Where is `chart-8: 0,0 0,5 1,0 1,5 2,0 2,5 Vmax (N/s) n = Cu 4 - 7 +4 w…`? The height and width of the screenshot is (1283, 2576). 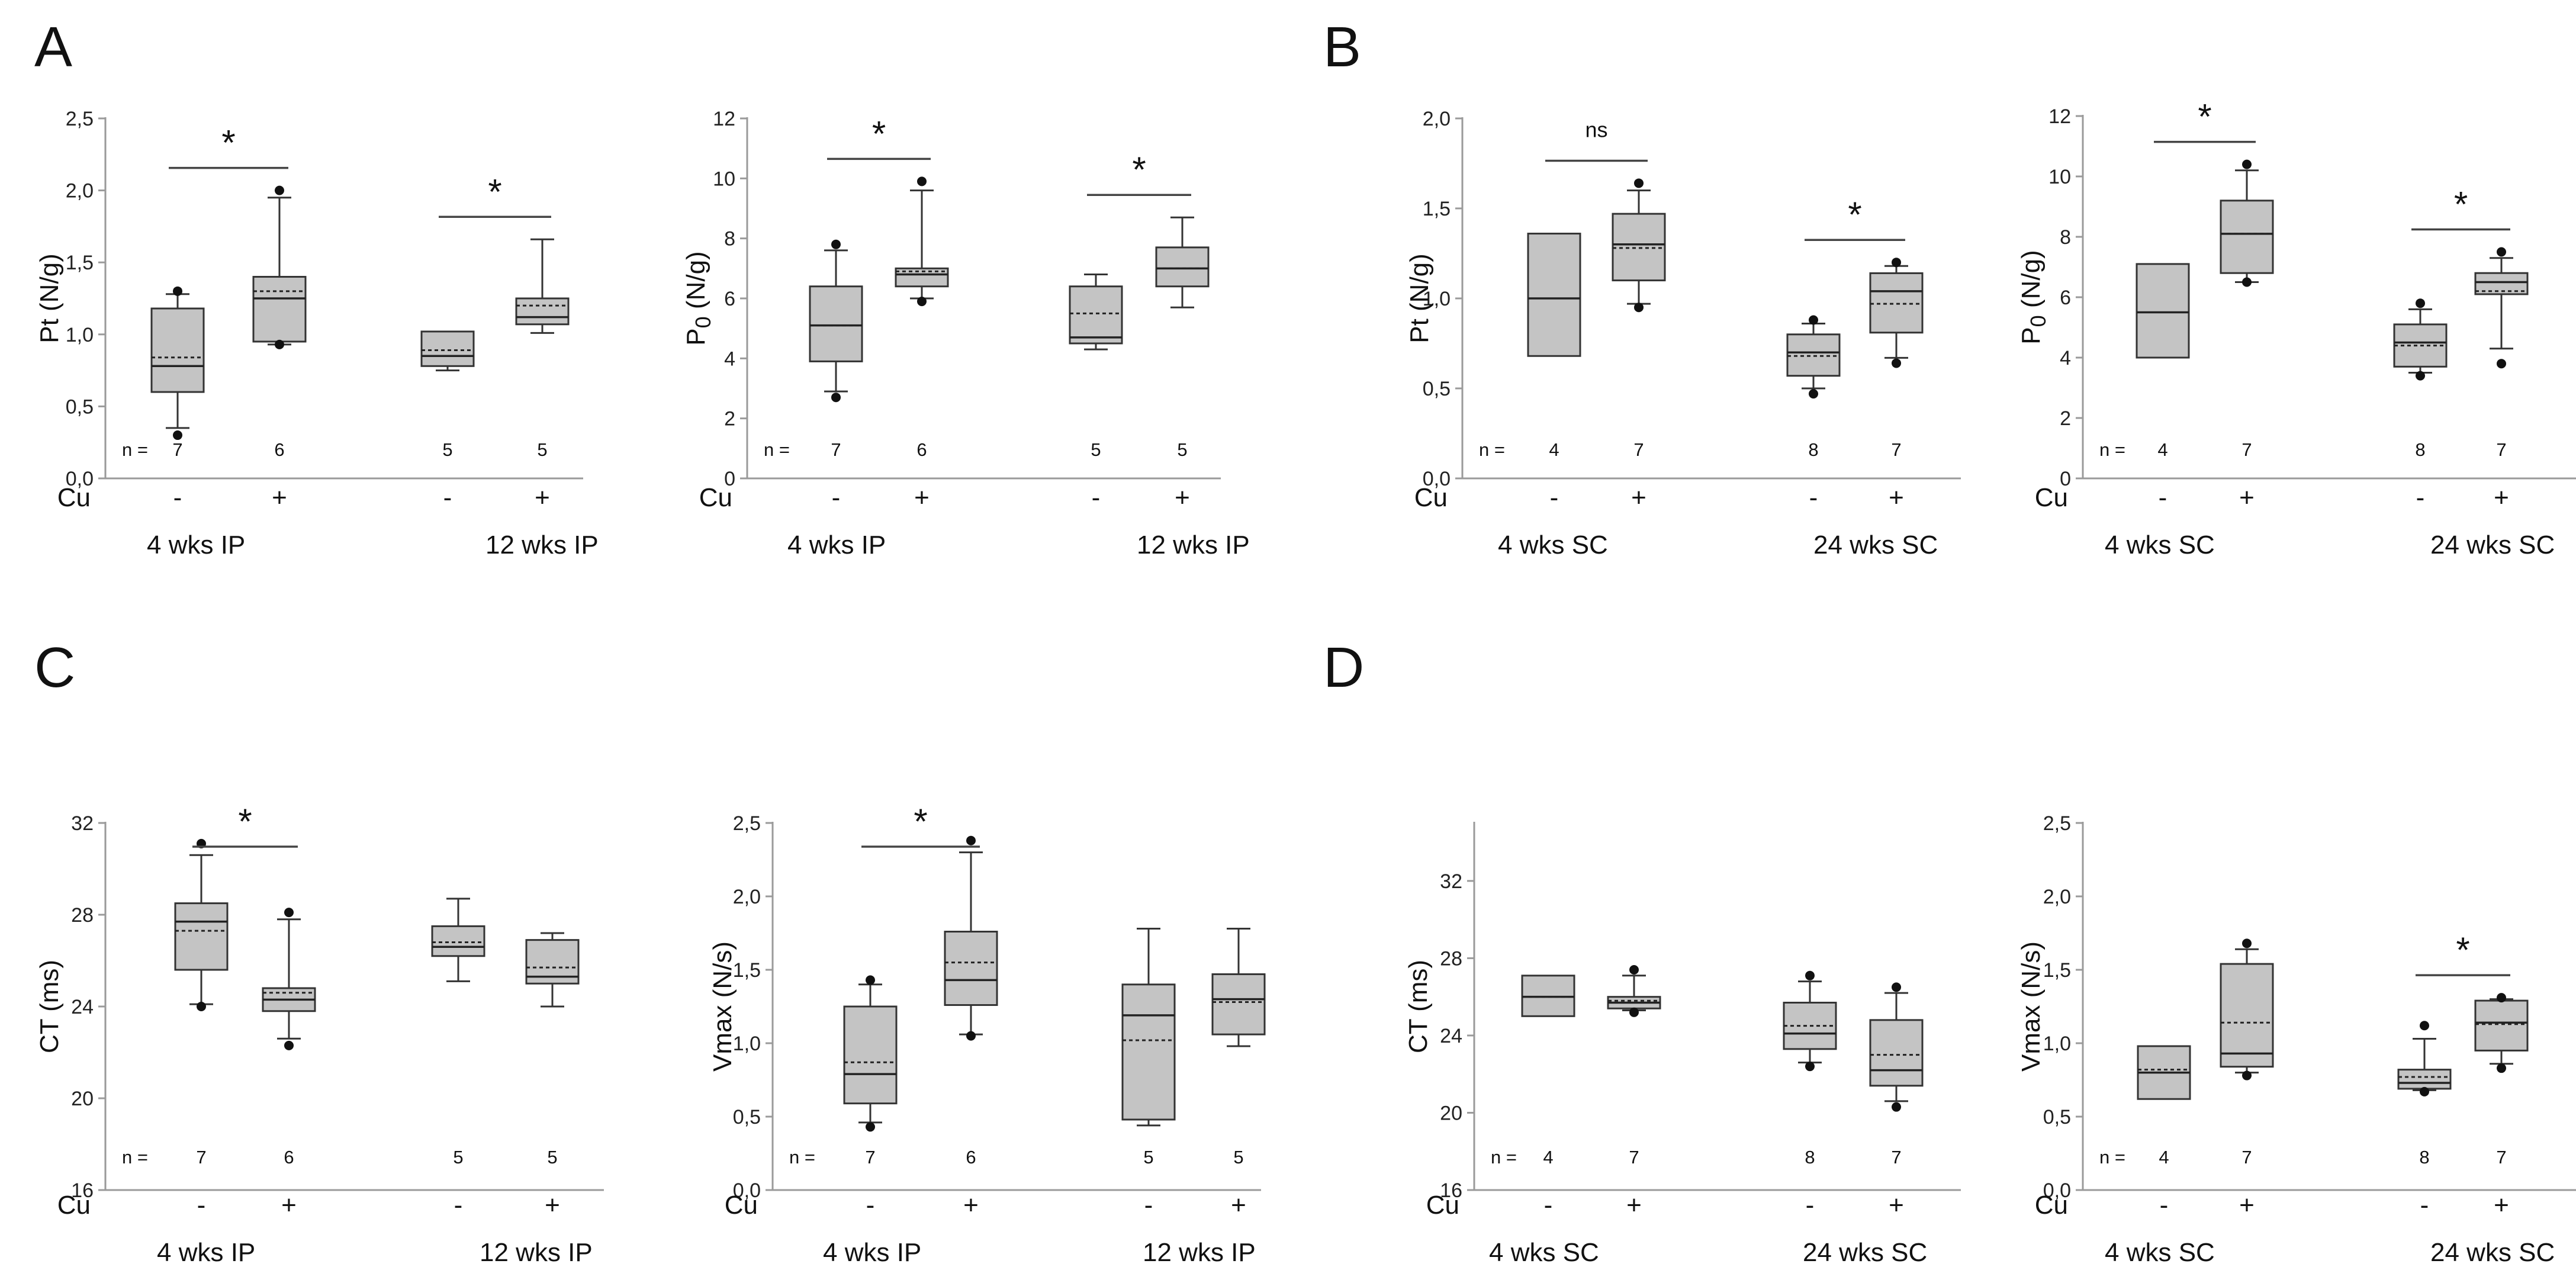
chart-8: 0,0 0,5 1,0 1,5 2,0 2,5 Vmax (N/s) n = Cu 4 - 7 +4 w… is located at coordinates (2297, 1039).